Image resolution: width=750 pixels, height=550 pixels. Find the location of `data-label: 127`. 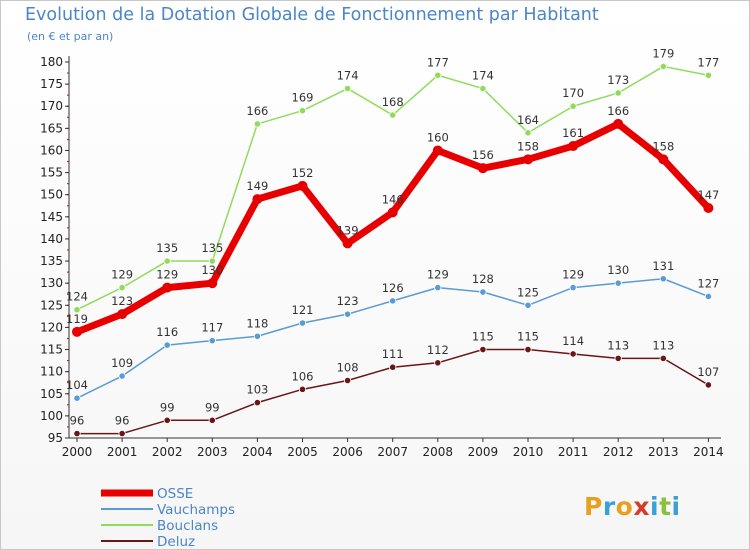

data-label: 127 is located at coordinates (708, 283).